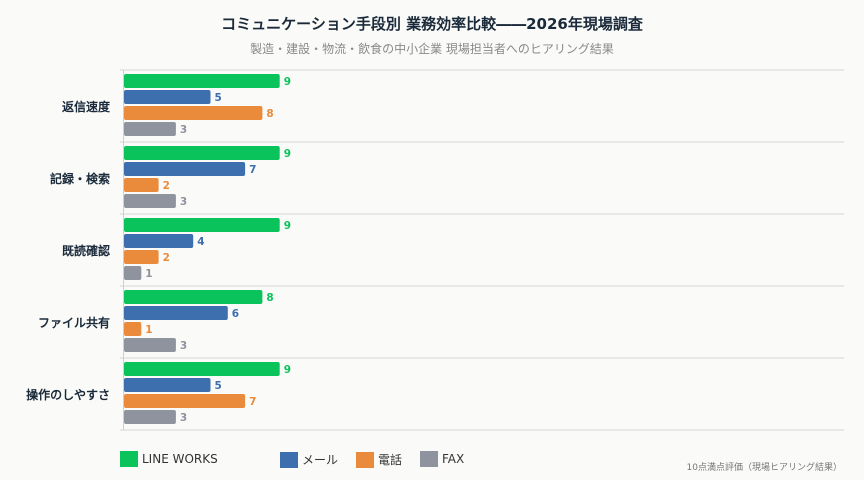  I want to click on scale-note: 10点満点評価（現場ヒアリング結果）, so click(764, 468).